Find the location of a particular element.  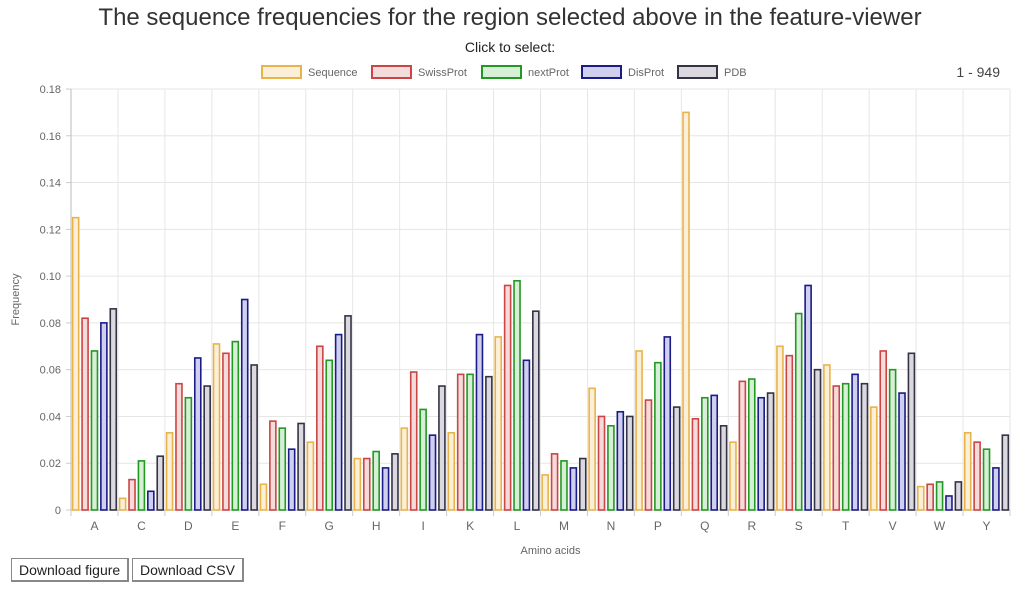

bar-swissprot-A is located at coordinates (85, 414).